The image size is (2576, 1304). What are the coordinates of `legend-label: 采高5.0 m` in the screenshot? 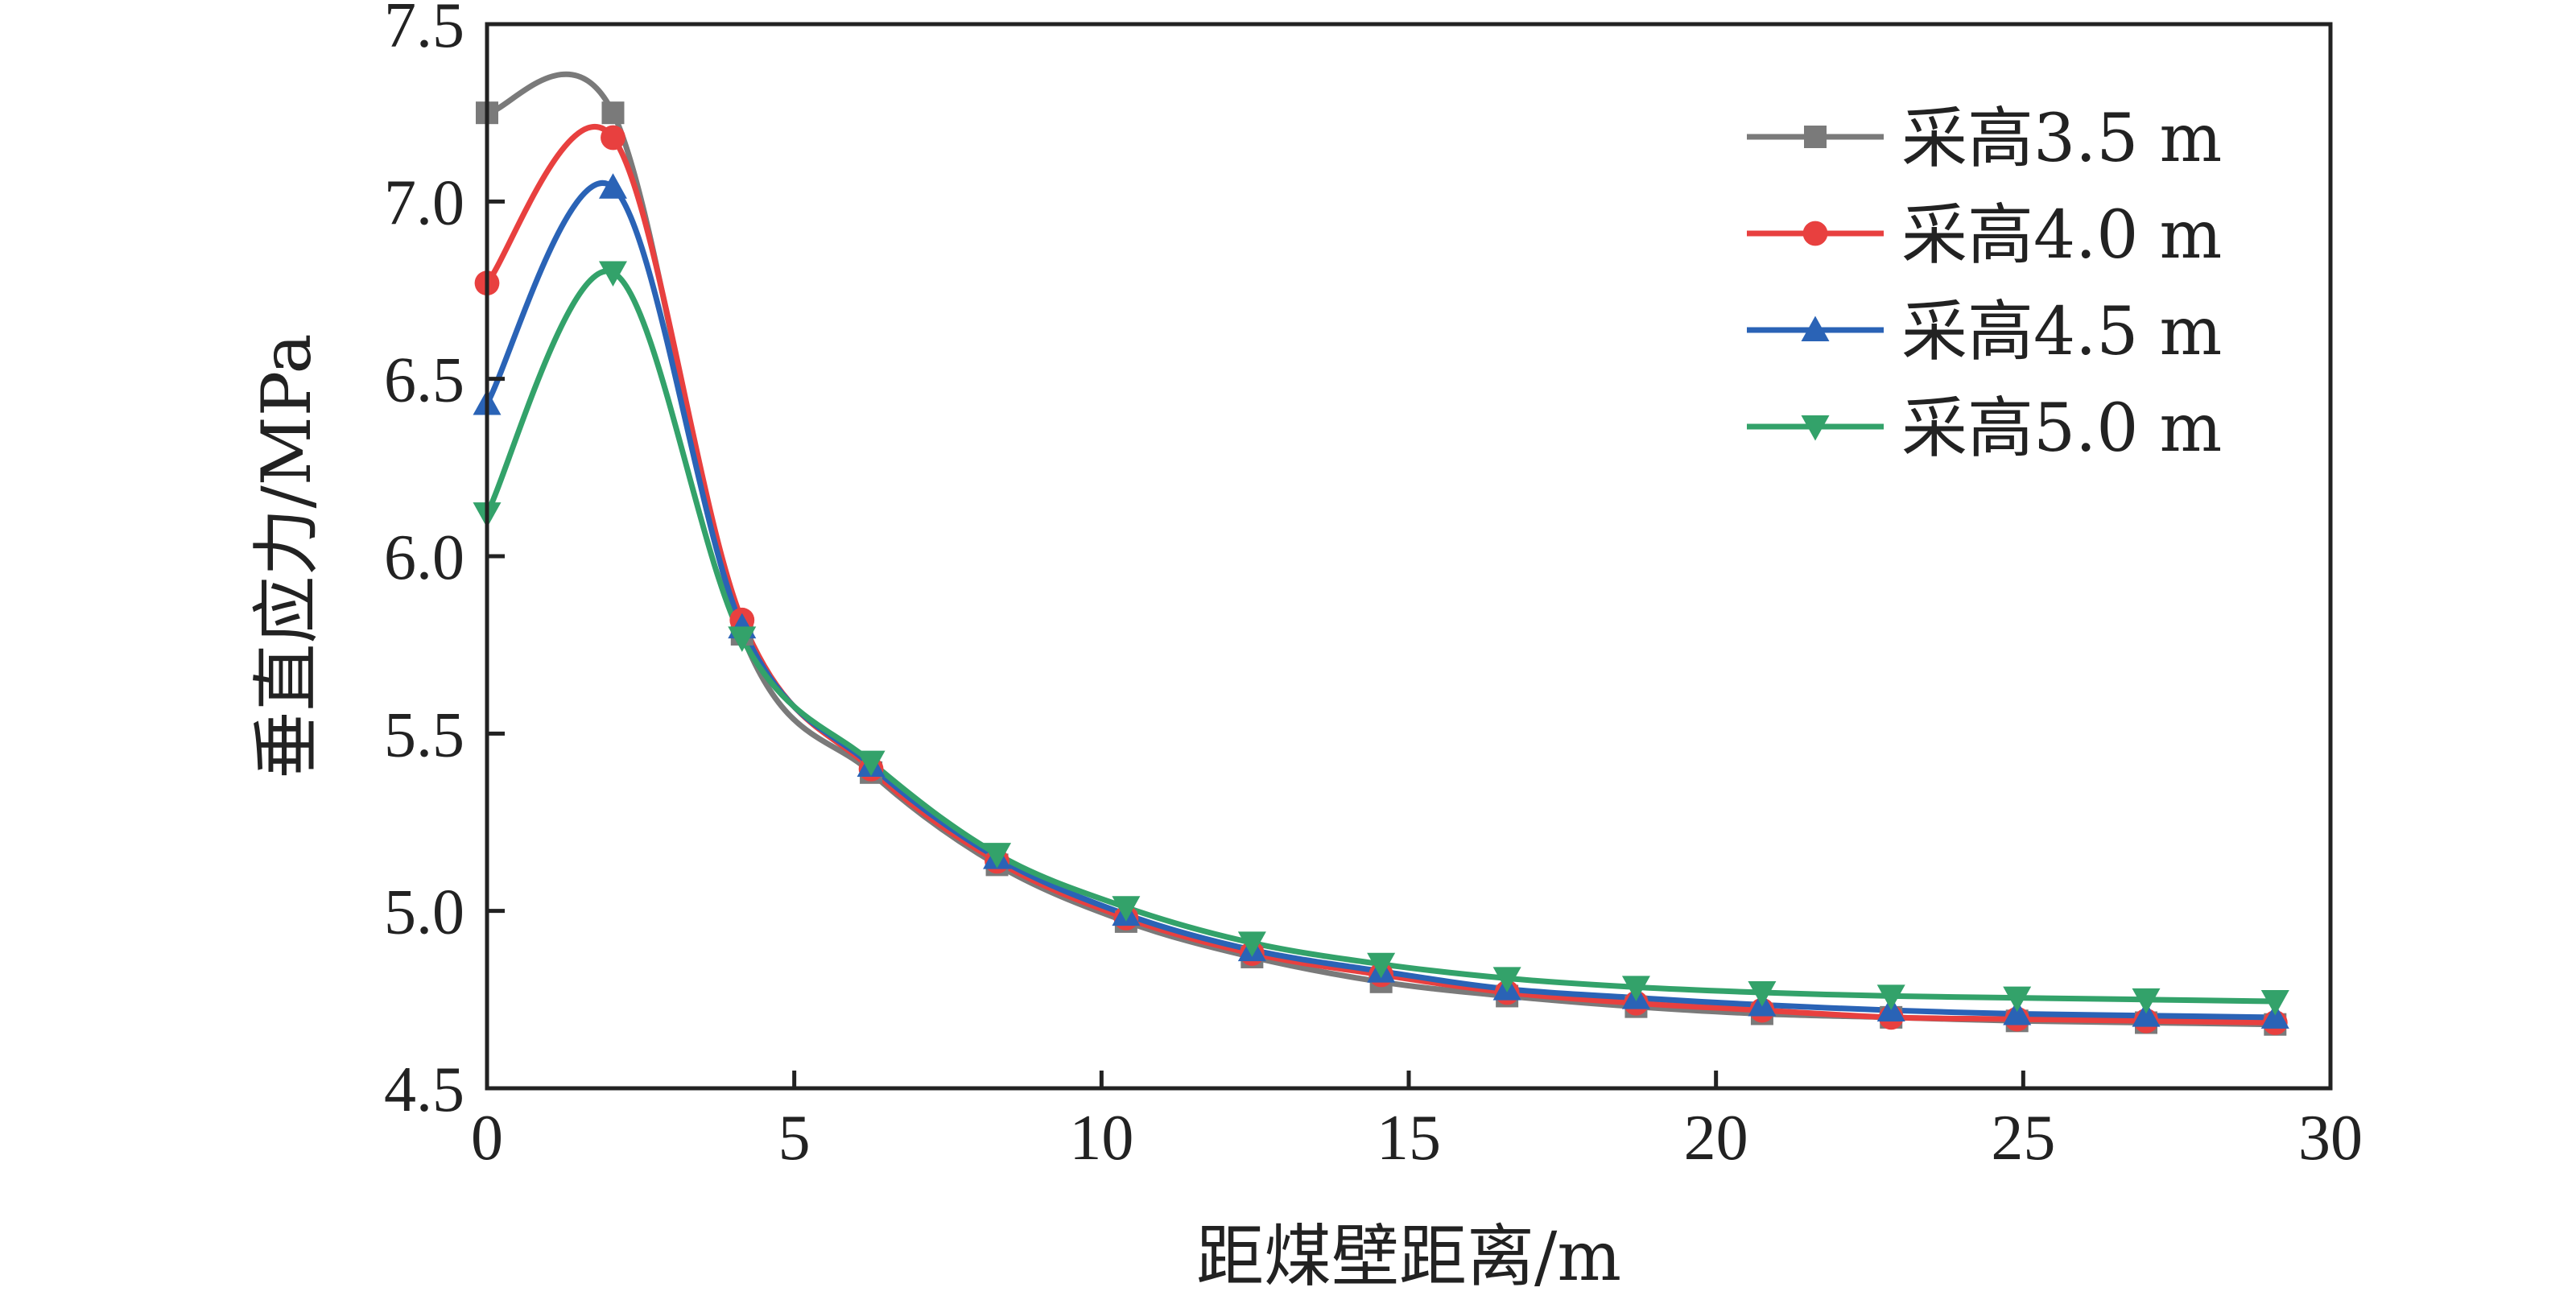 It's located at (2061, 428).